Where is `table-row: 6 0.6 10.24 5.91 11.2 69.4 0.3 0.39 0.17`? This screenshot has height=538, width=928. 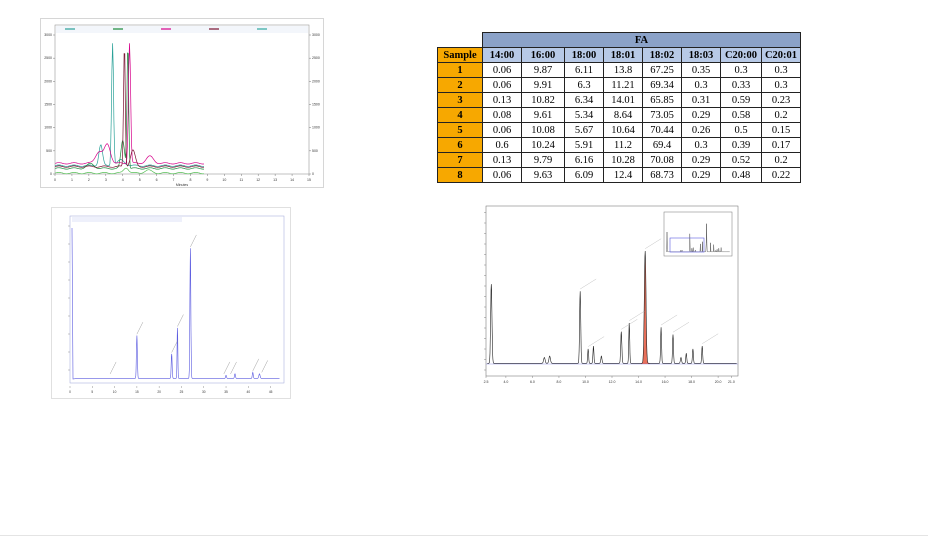
table-row: 6 0.6 10.24 5.91 11.2 69.4 0.3 0.39 0.17 is located at coordinates (619, 145).